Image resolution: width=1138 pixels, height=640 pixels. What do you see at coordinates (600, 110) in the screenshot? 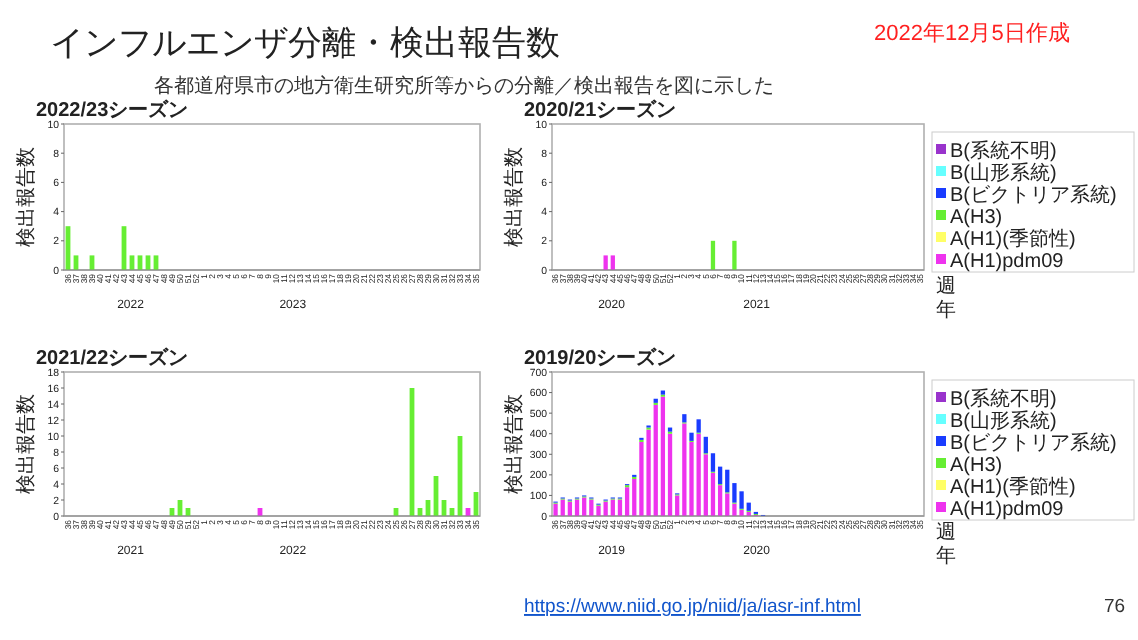
I see `chart-title: 2020/21シーズン` at bounding box center [600, 110].